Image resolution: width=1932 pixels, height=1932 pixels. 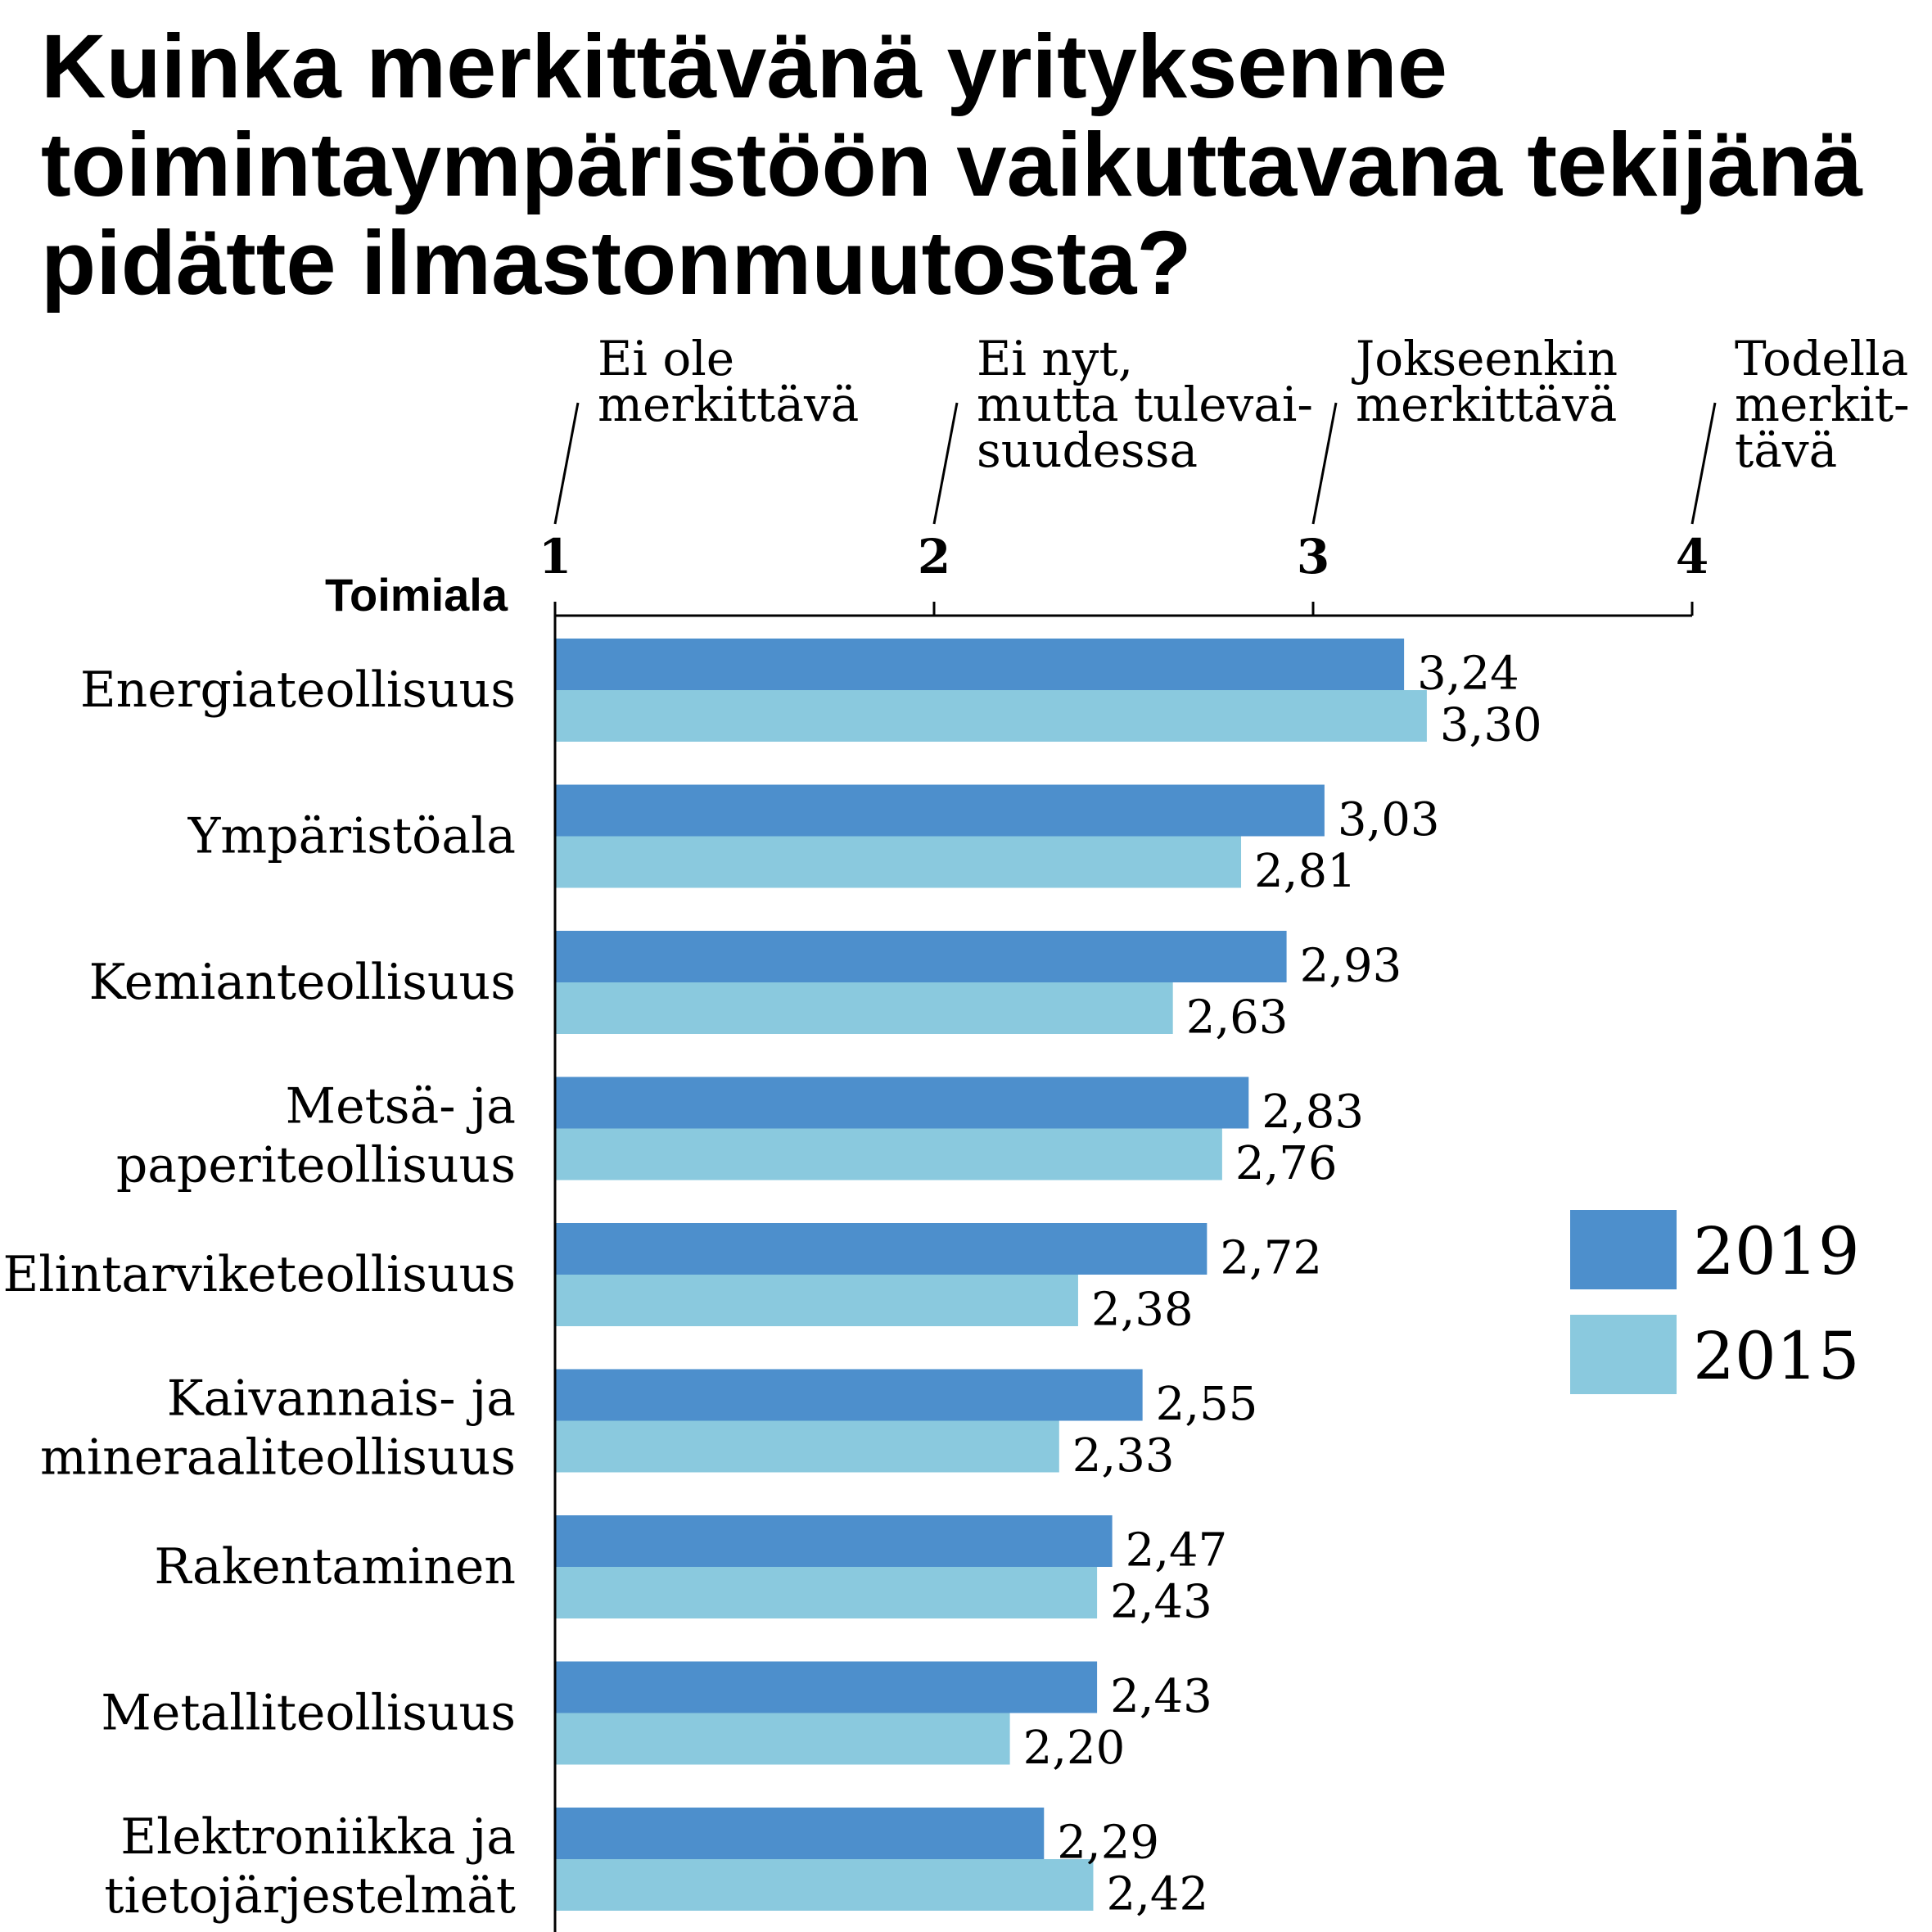 What do you see at coordinates (1286, 1163) in the screenshot?
I see `data-label-2015: 2,76` at bounding box center [1286, 1163].